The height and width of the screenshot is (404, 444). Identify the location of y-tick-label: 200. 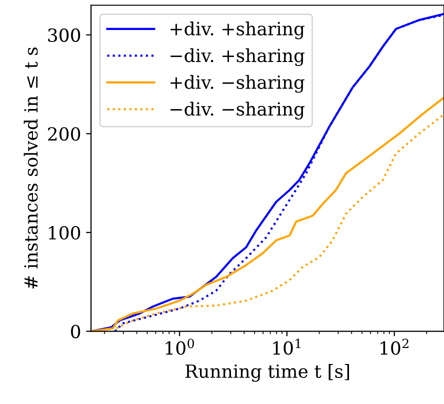
(64, 134).